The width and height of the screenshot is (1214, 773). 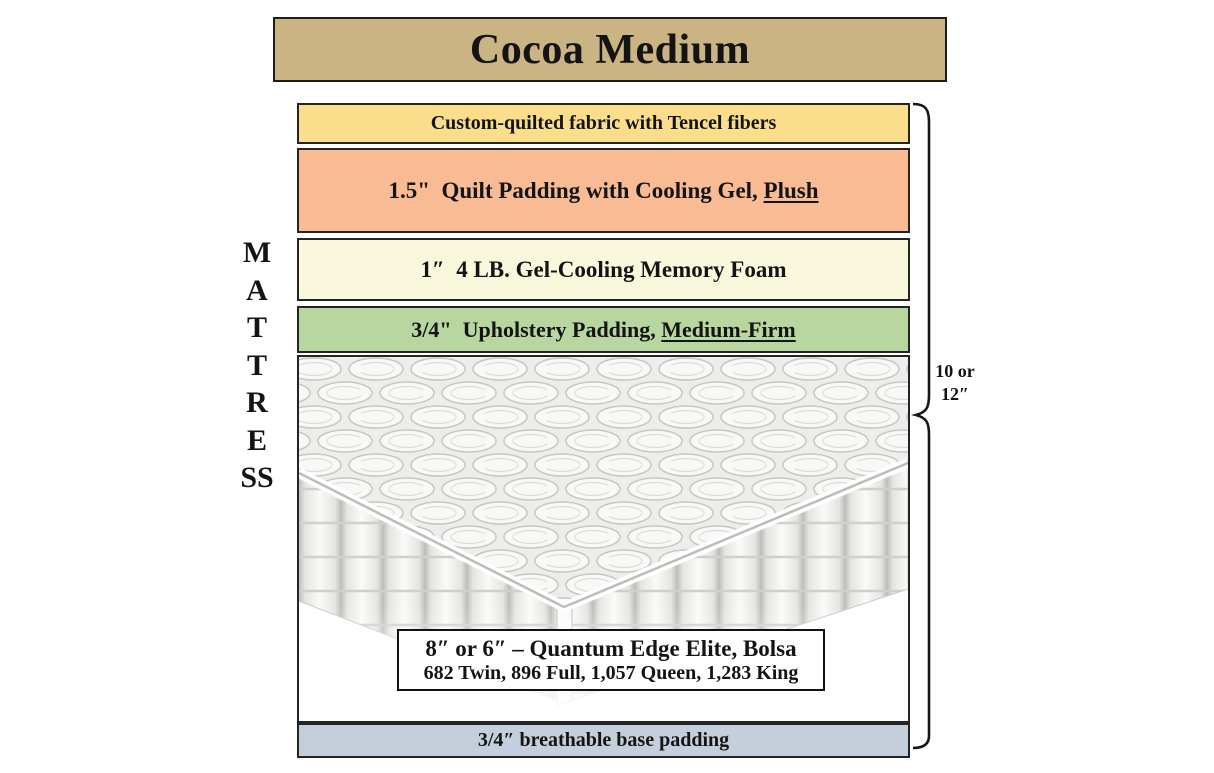 What do you see at coordinates (257, 365) in the screenshot?
I see `mattress-vertical-label: MATTRESS` at bounding box center [257, 365].